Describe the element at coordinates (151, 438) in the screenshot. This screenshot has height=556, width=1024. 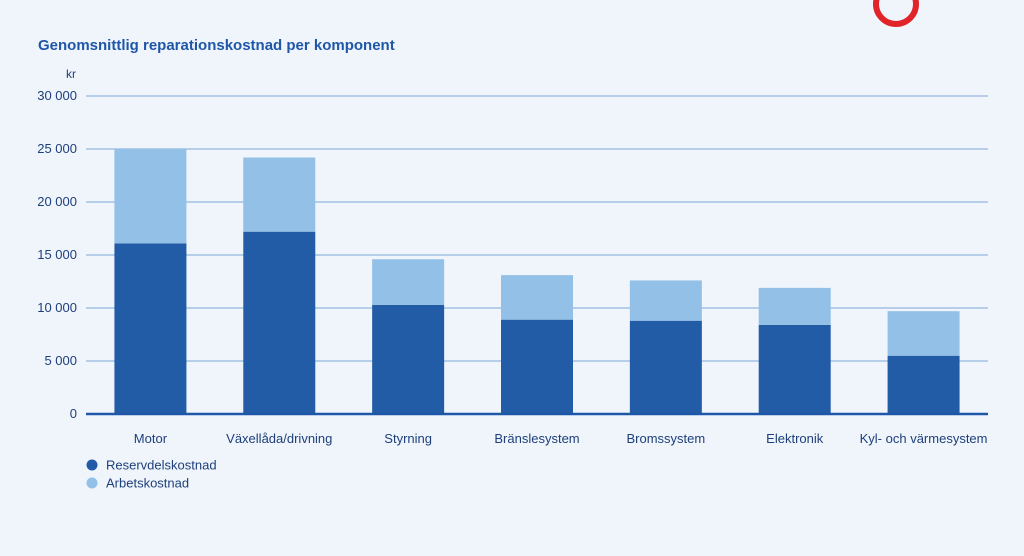
I see `x-category-label: Motor` at that location.